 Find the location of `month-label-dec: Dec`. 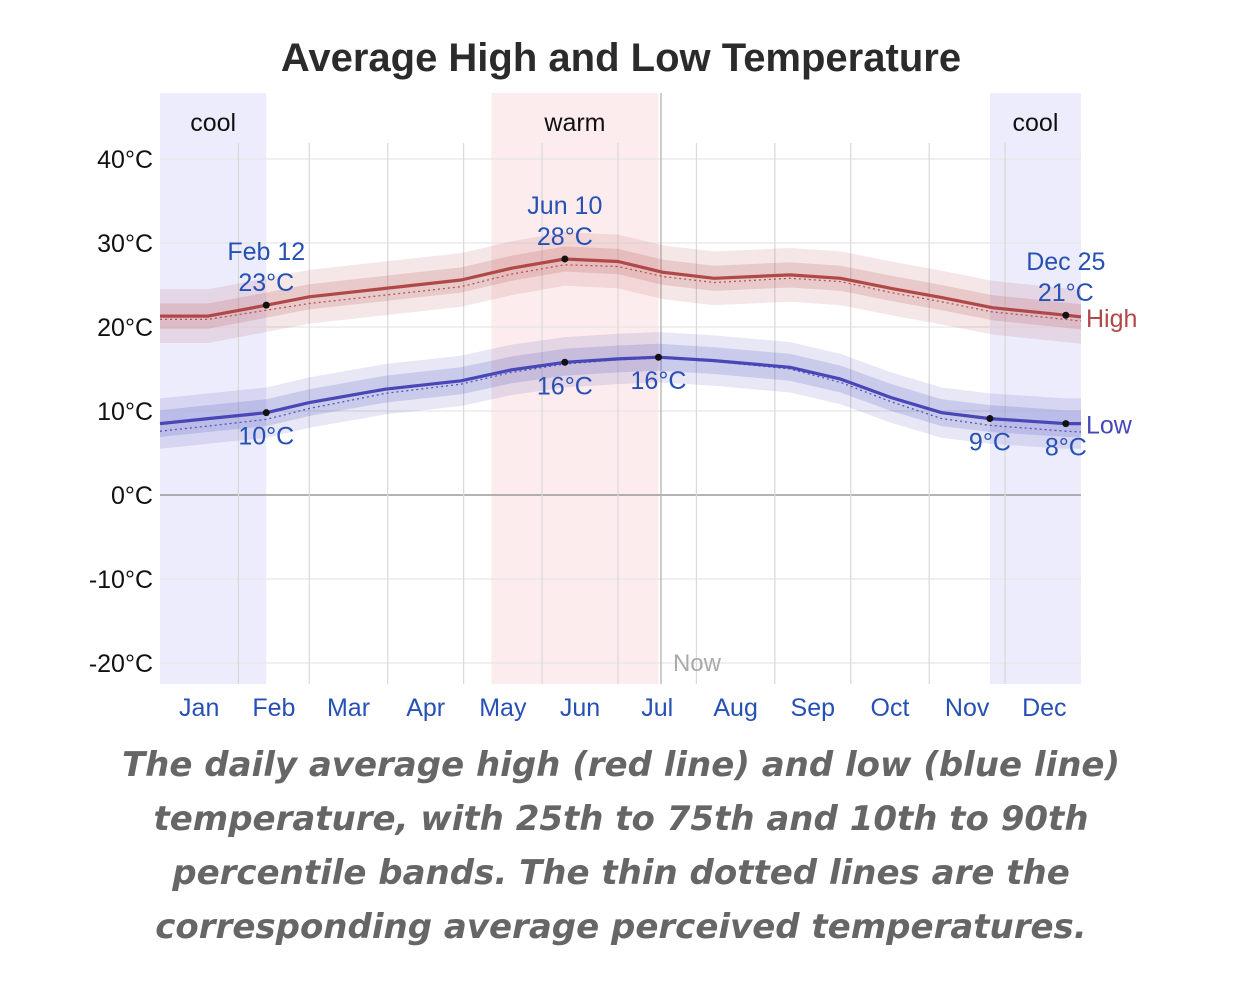

month-label-dec: Dec is located at coordinates (1044, 708).